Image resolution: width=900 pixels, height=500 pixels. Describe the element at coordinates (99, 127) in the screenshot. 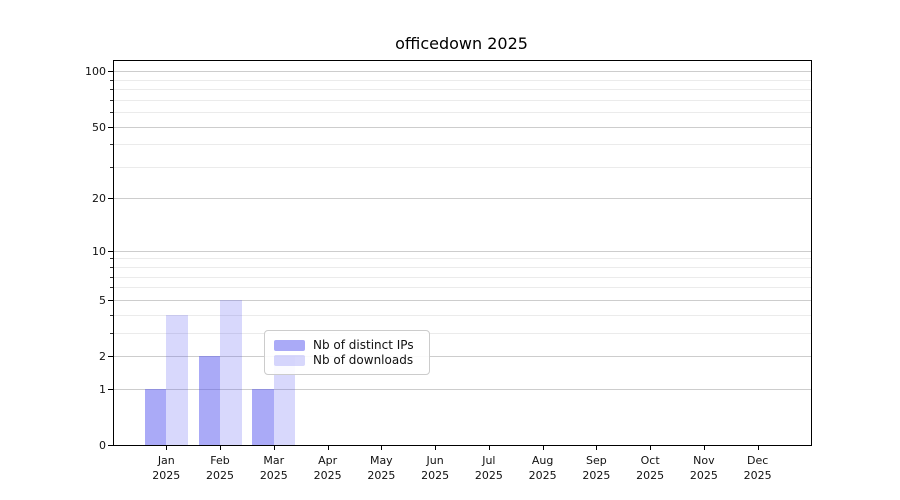

I see `y-axis-tick-label: 50` at that location.